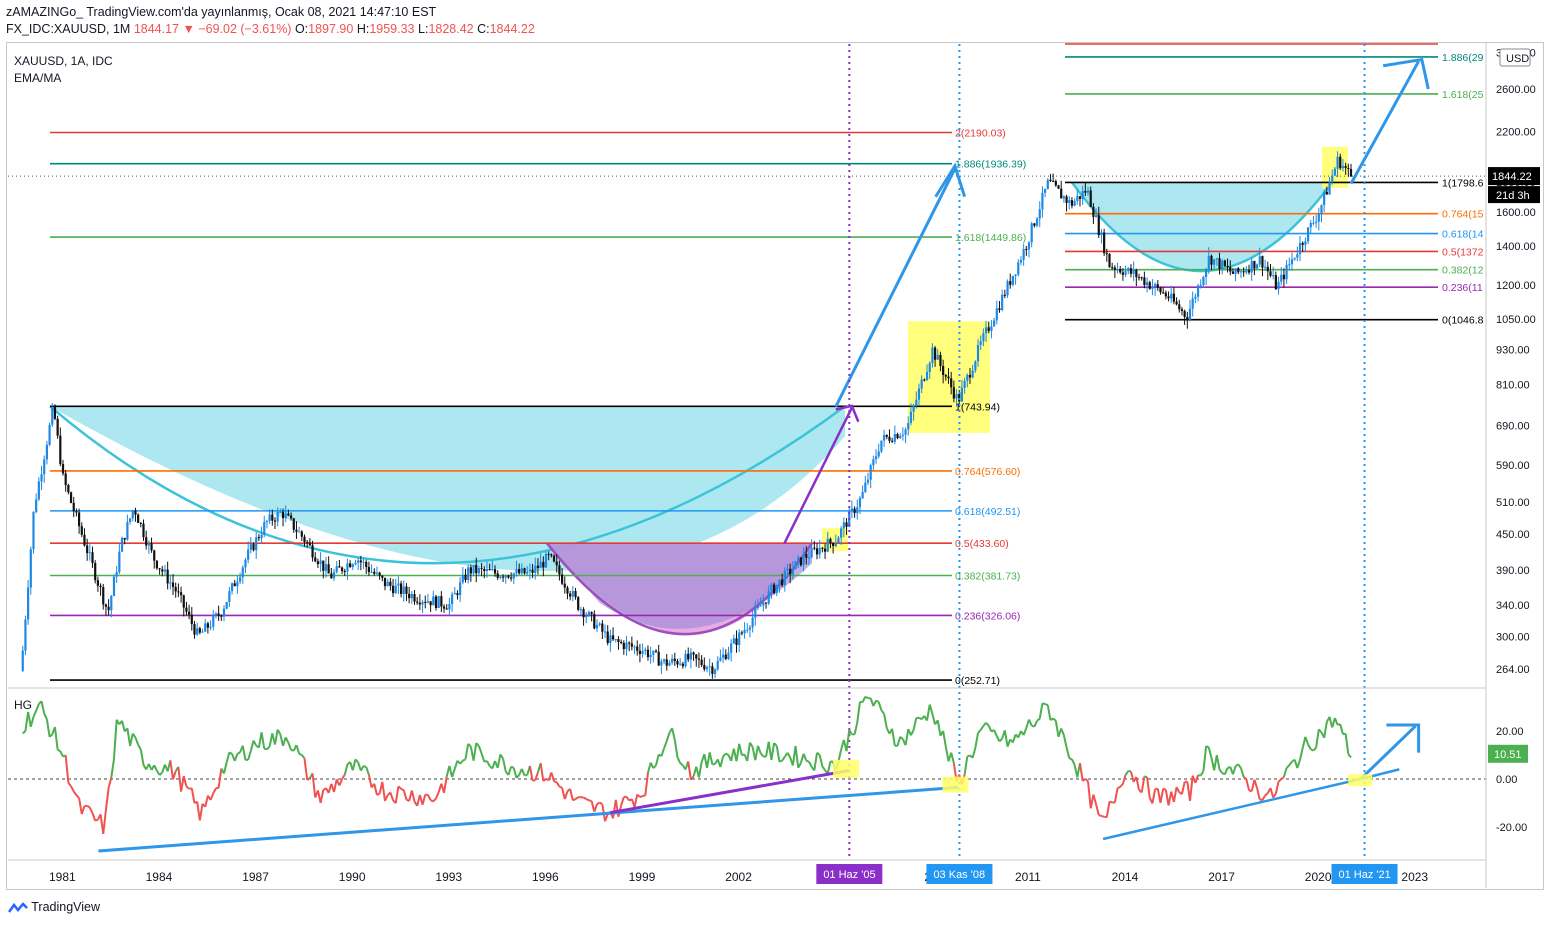  What do you see at coordinates (977, 407) in the screenshot?
I see `fib-left-label: 1(743.94)` at bounding box center [977, 407].